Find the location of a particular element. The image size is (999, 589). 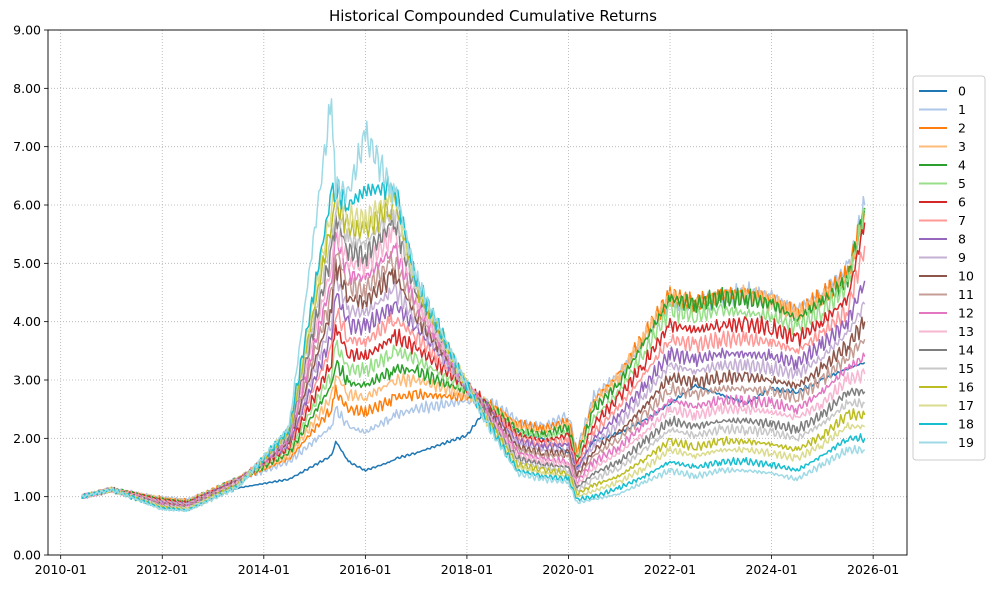

legend-label: 9 is located at coordinates (962, 257).